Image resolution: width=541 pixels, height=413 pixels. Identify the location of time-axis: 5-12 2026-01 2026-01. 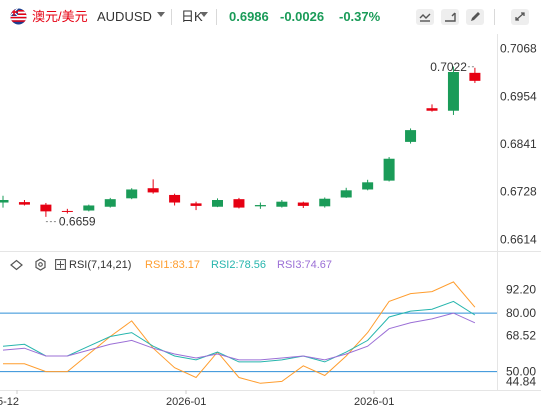
(197, 399).